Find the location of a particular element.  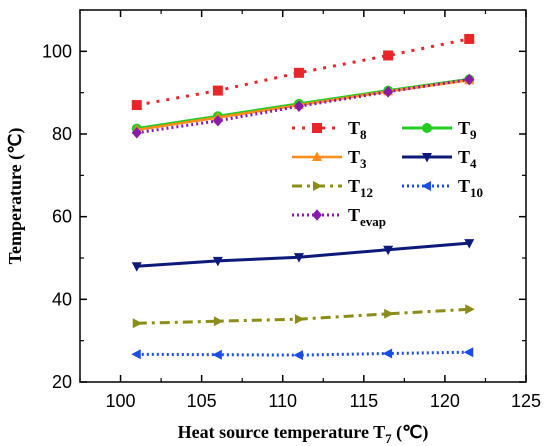

legend-label: T10 is located at coordinates (470, 188).